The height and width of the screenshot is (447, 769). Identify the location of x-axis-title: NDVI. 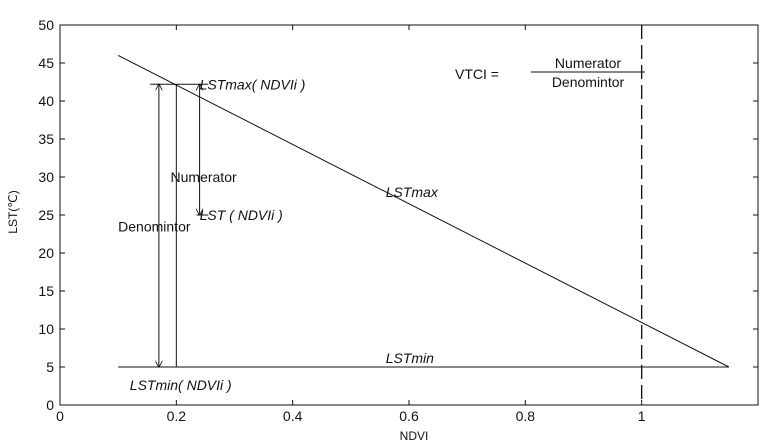
(414, 435).